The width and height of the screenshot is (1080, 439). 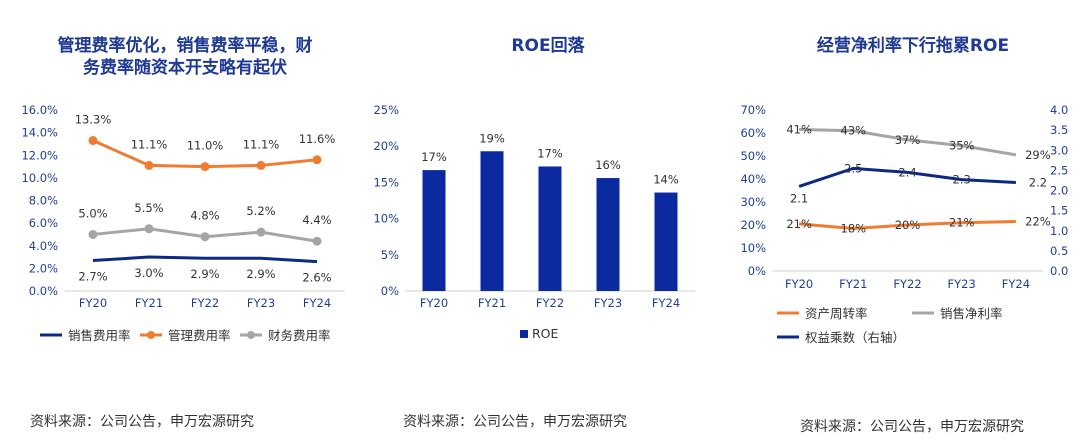 I want to click on chart1-x-tick-label: FY22, so click(x=205, y=303).